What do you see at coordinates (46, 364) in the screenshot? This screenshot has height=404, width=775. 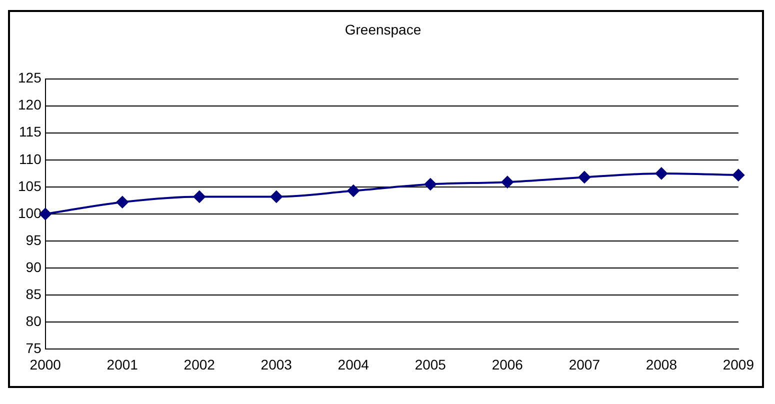 I see `x-tick-label: 2000` at bounding box center [46, 364].